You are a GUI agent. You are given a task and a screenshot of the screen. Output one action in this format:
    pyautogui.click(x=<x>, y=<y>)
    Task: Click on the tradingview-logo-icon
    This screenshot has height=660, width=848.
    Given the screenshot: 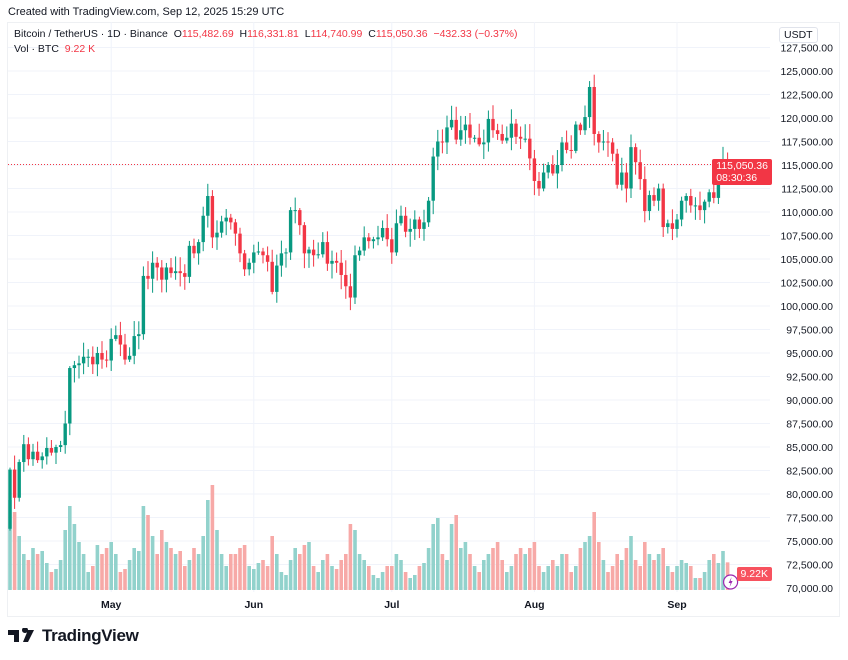 What is the action you would take?
    pyautogui.click(x=21, y=635)
    